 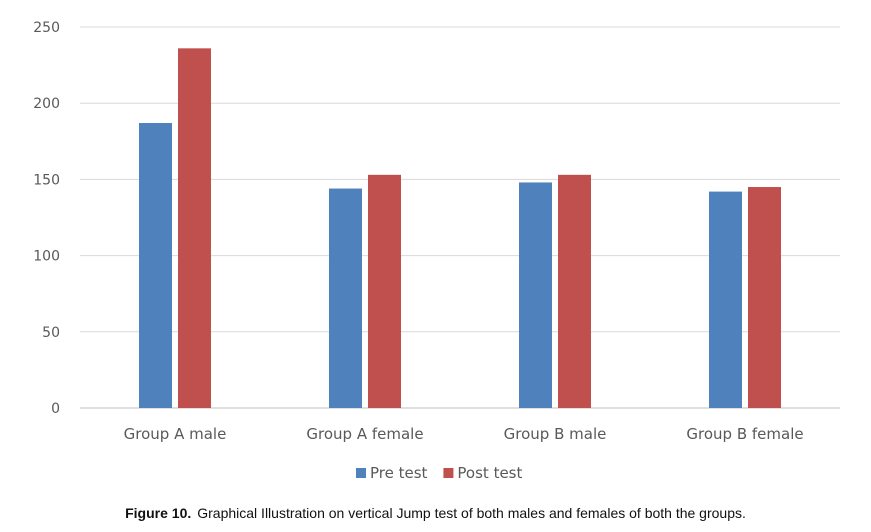 What do you see at coordinates (555, 434) in the screenshot?
I see `x-category-label: Group B male` at bounding box center [555, 434].